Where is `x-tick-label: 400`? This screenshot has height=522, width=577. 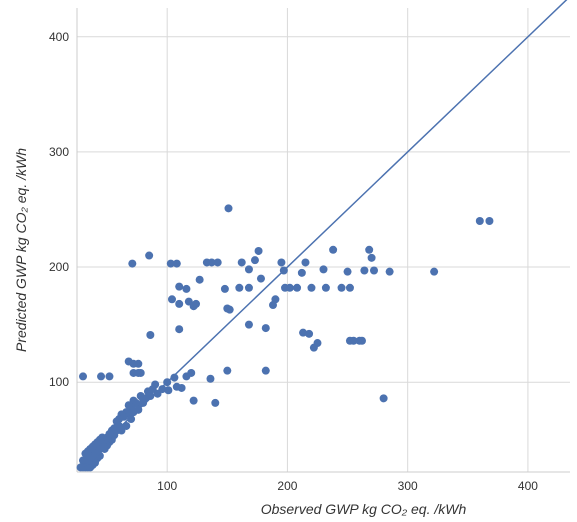
x-tick-label: 400 is located at coordinates (528, 486).